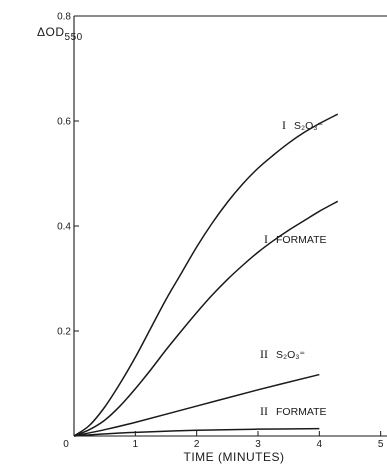 This screenshot has width=387, height=464. I want to click on x-tick-label: 4, so click(320, 444).